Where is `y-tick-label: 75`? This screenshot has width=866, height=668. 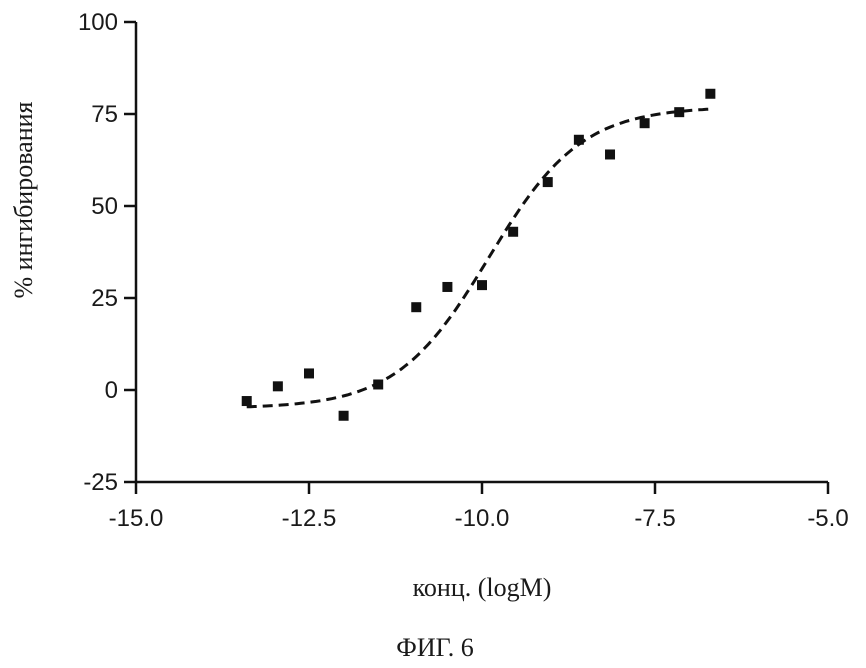
y-tick-label: 75 is located at coordinates (104, 114).